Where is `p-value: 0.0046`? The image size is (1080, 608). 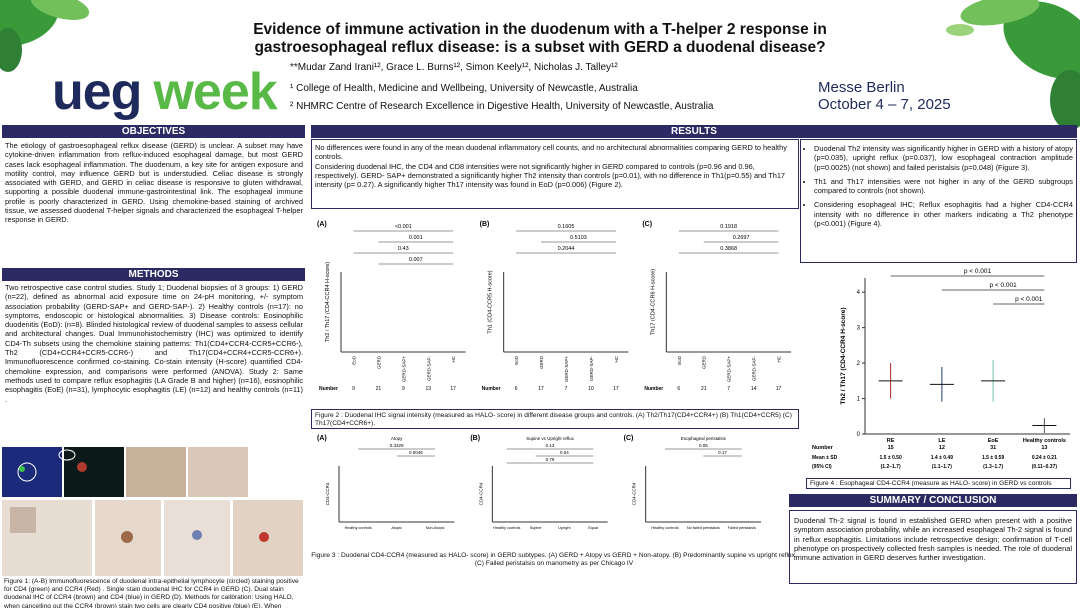
p-value: 0.0046 is located at coordinates (416, 452).